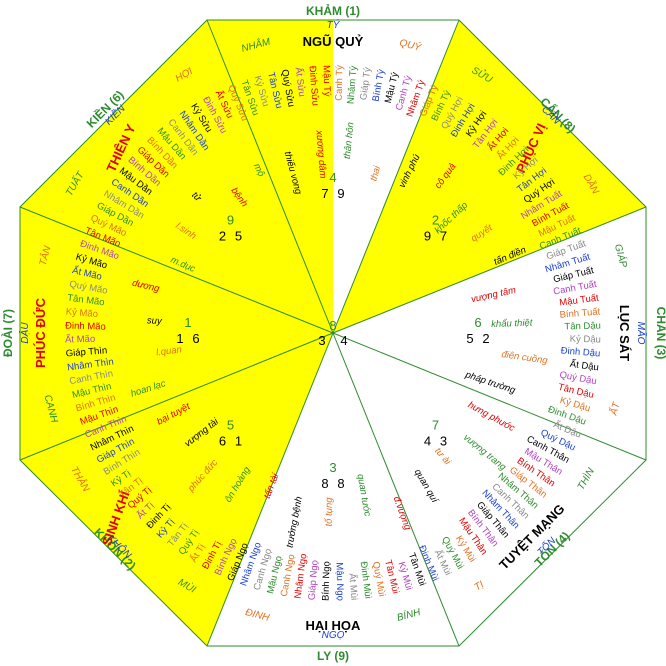 This screenshot has height=666, width=666. What do you see at coordinates (469, 338) in the screenshot?
I see `n-chan-left: 5` at bounding box center [469, 338].